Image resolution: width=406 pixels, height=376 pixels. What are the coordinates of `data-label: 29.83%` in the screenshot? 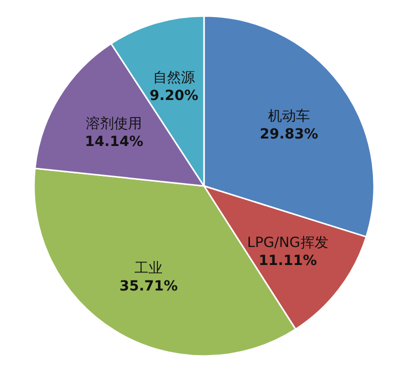 It's located at (289, 134).